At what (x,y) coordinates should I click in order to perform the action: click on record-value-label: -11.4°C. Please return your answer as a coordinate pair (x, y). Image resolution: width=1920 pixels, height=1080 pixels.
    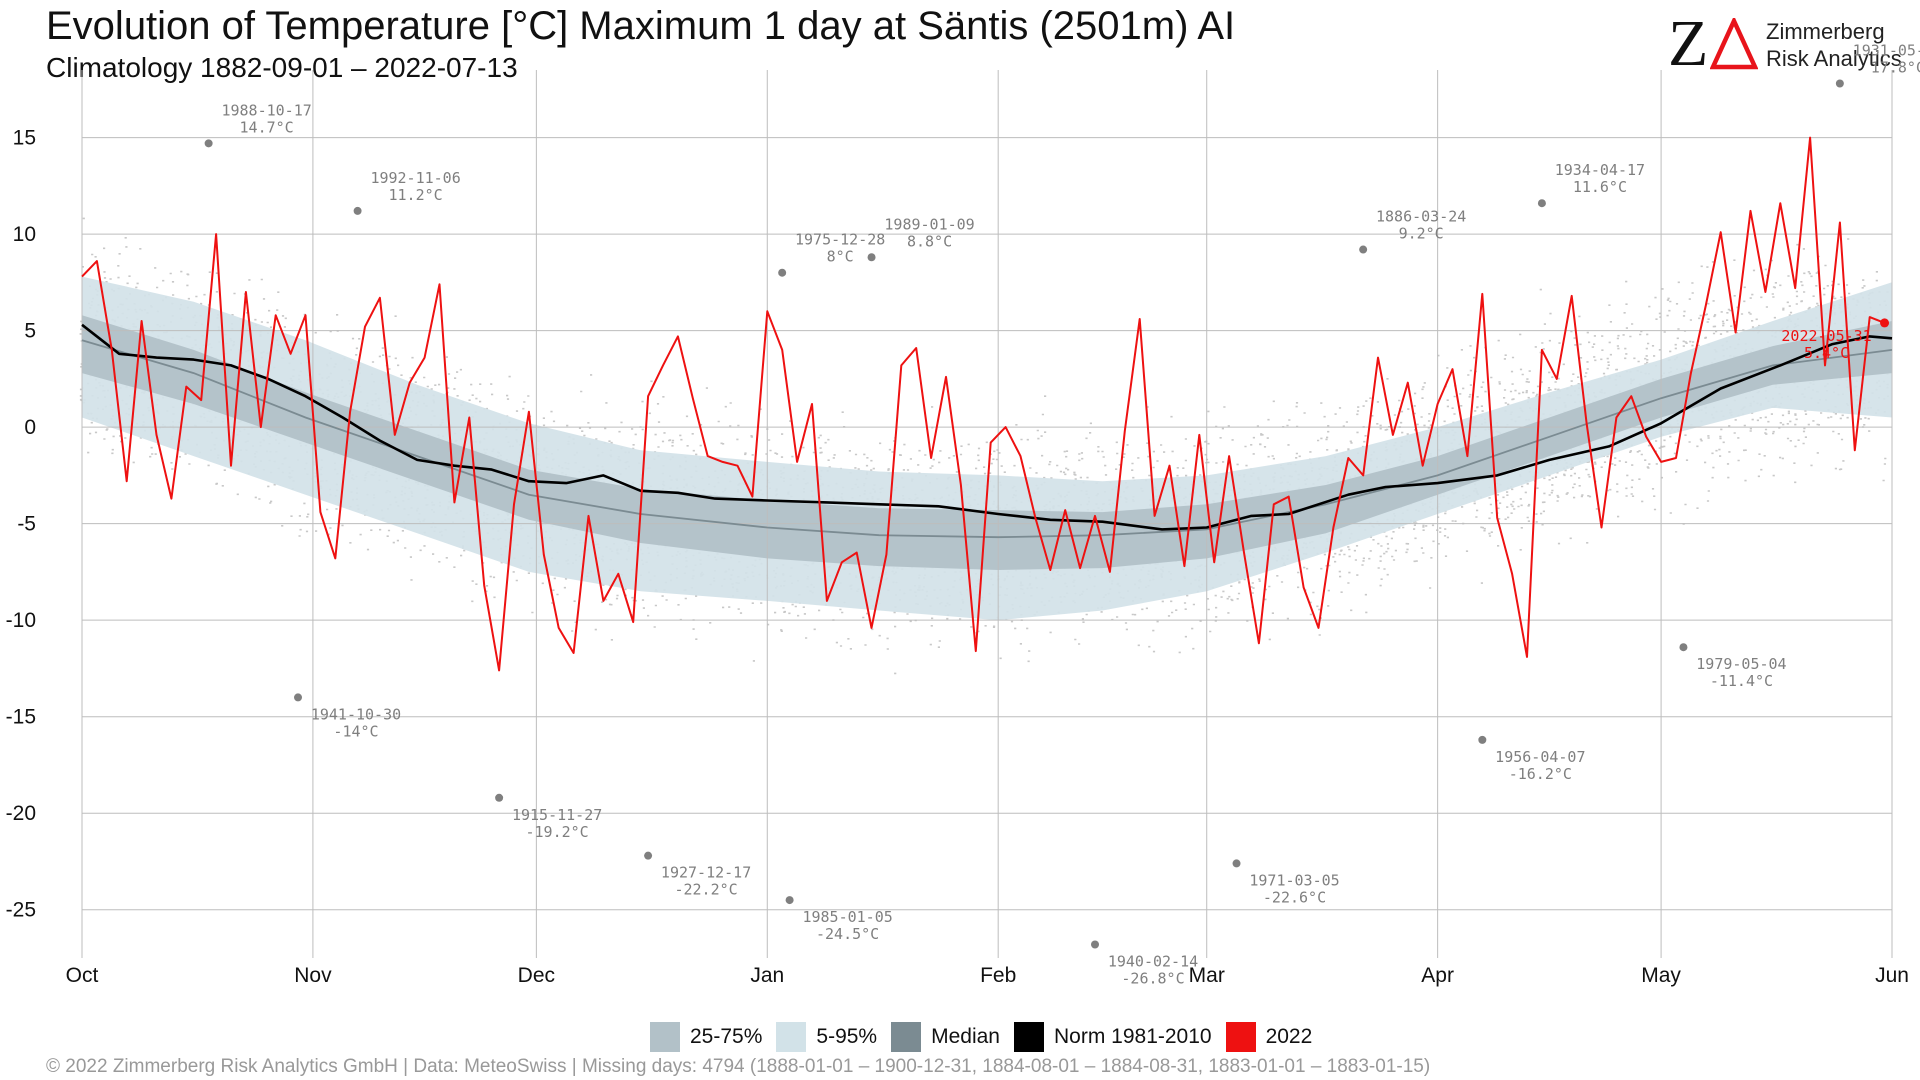
    Looking at the image, I should click on (1741, 681).